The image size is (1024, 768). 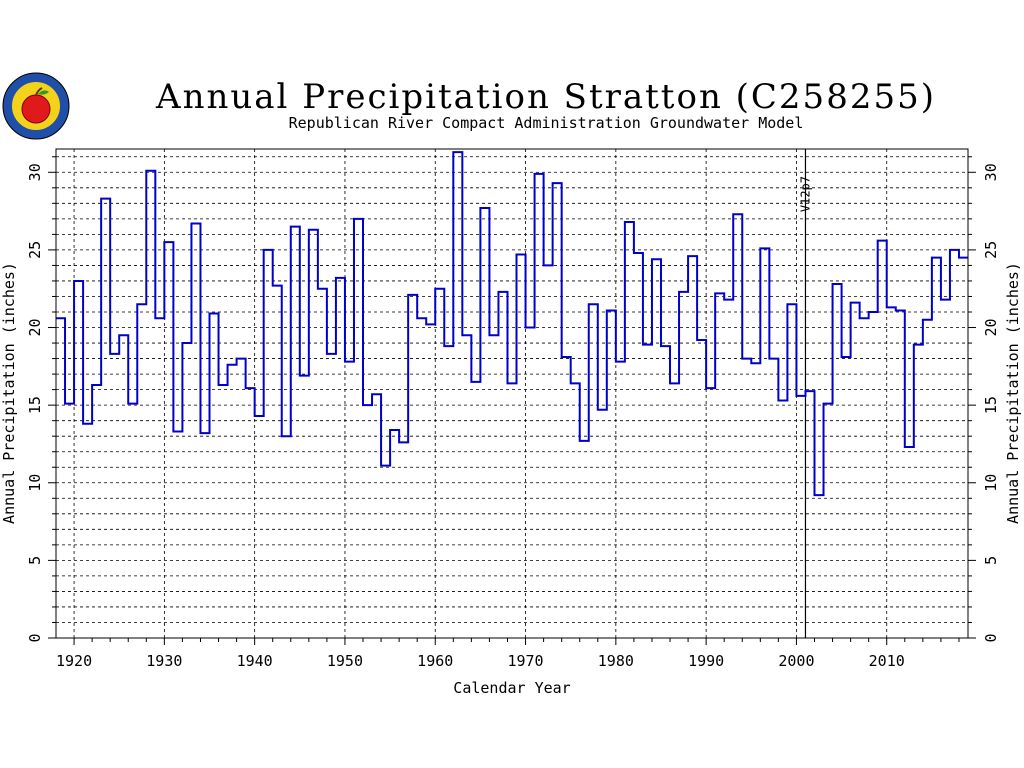 What do you see at coordinates (164, 661) in the screenshot?
I see `x-tick-label: 1930` at bounding box center [164, 661].